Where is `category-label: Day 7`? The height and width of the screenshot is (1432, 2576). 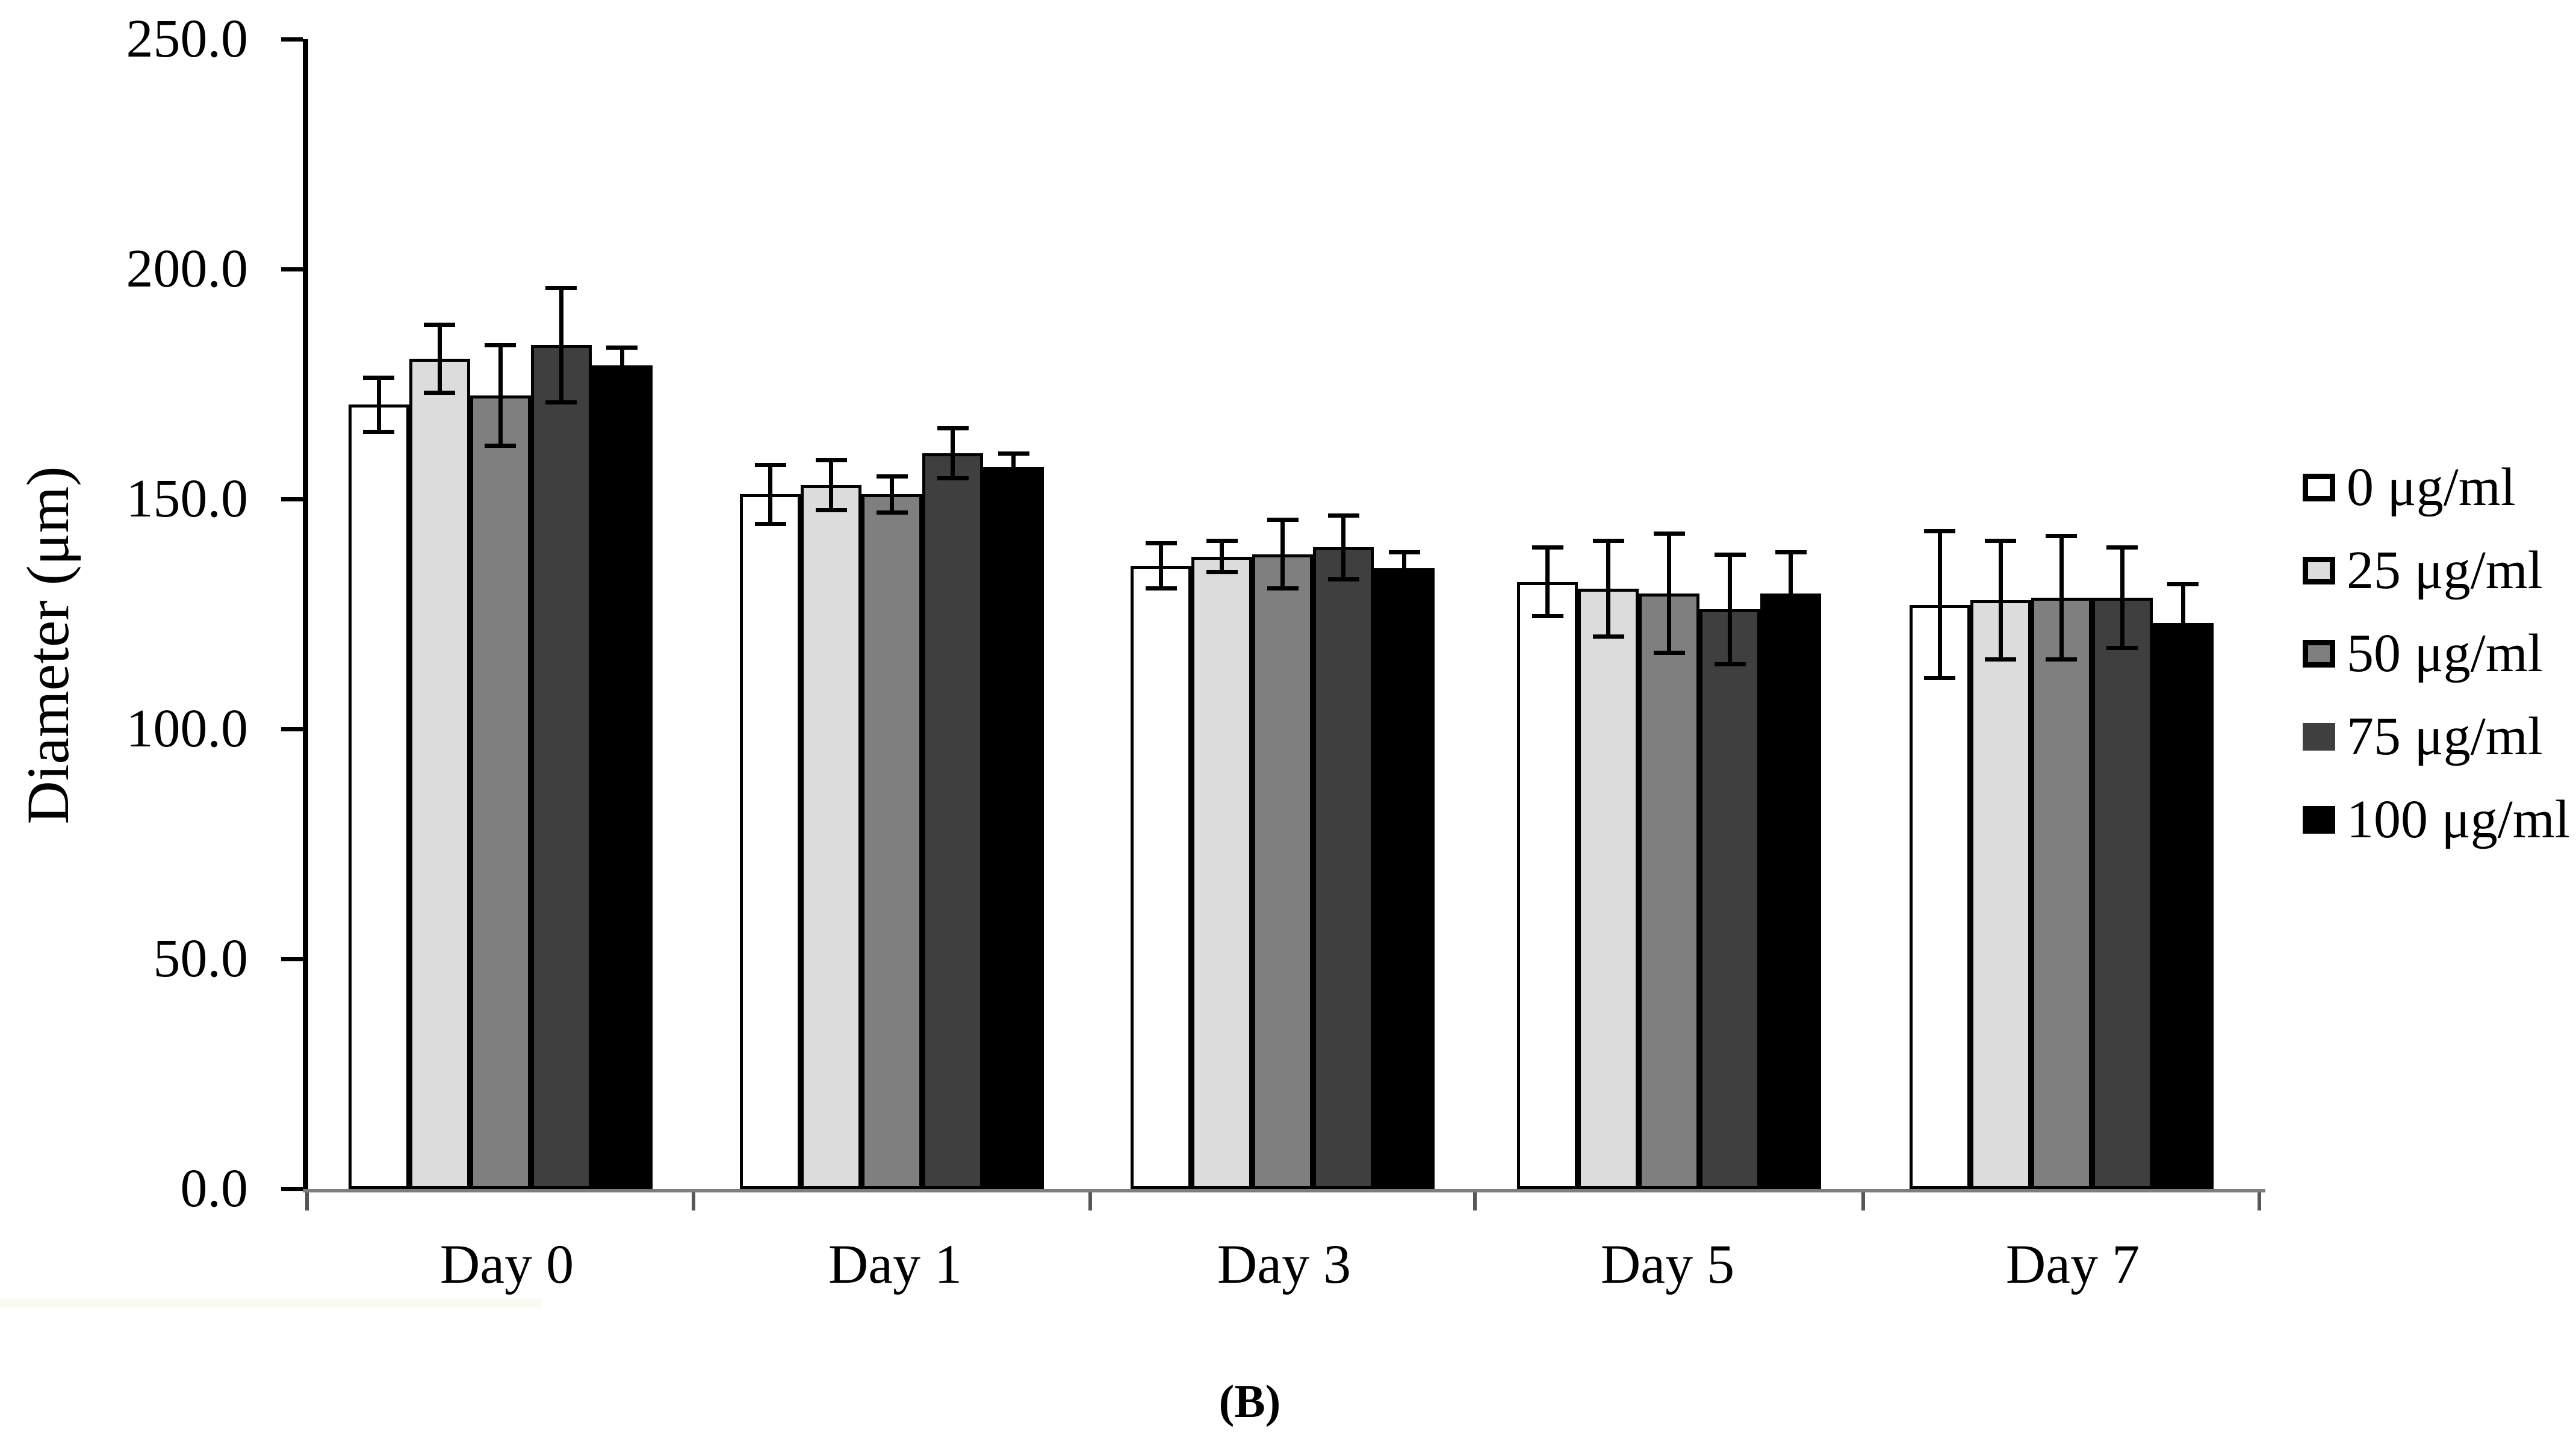 category-label: Day 7 is located at coordinates (2072, 1264).